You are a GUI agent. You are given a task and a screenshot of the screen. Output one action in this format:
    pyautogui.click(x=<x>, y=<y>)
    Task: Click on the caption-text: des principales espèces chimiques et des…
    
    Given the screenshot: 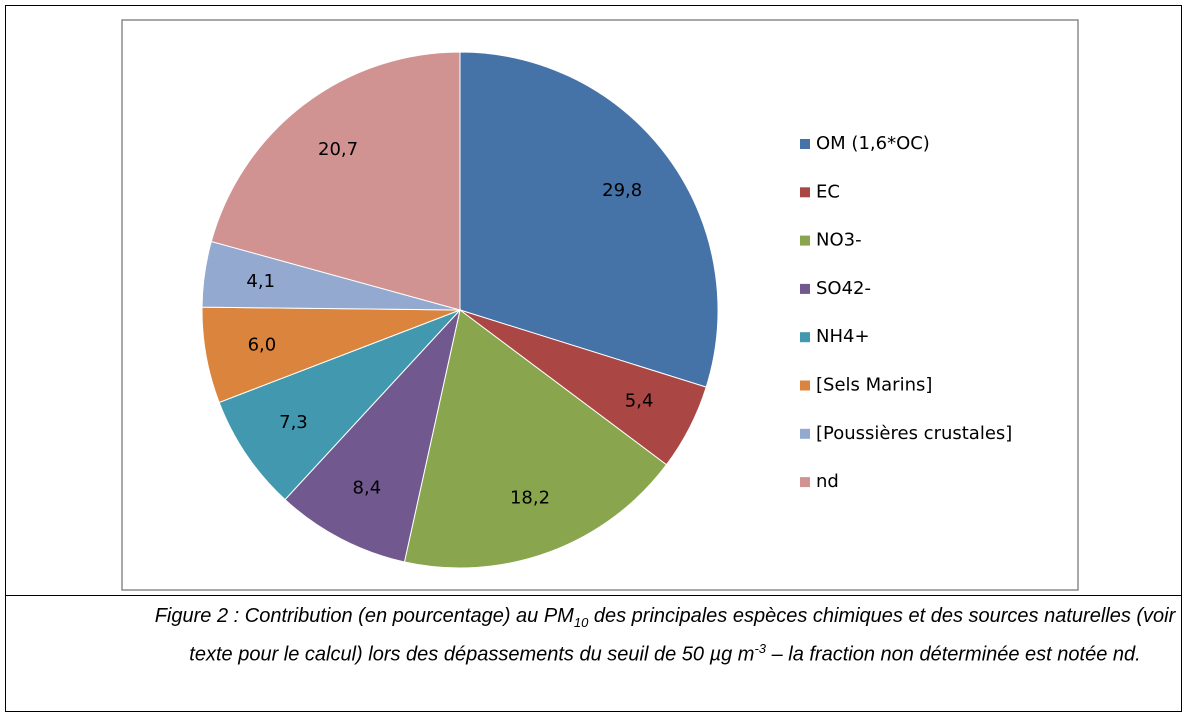 What is the action you would take?
    pyautogui.click(x=682, y=635)
    